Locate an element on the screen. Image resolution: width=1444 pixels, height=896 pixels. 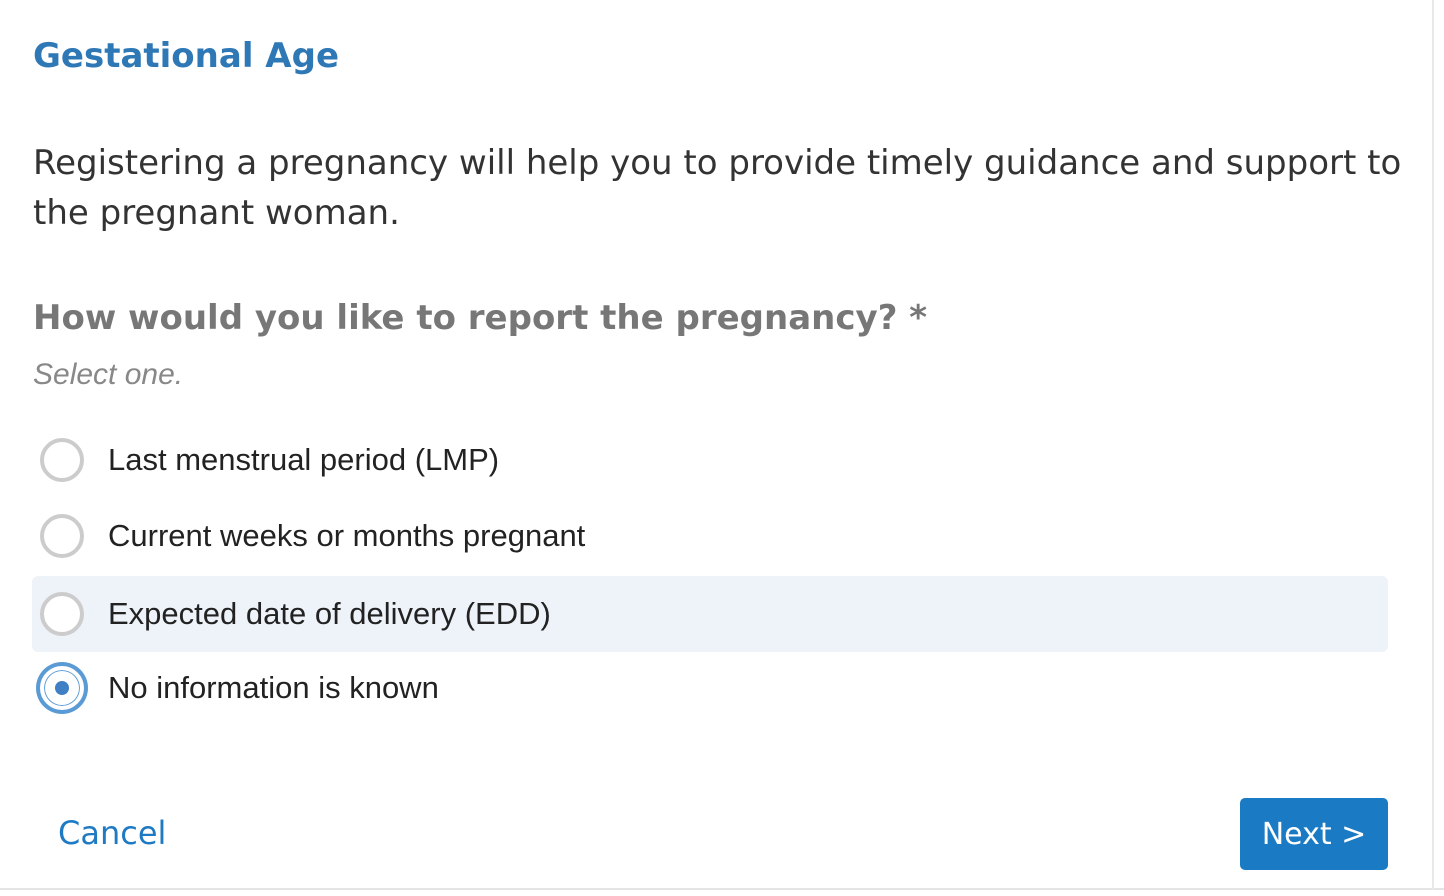
option-label: Current weeks or months pregnant is located at coordinates (347, 535).